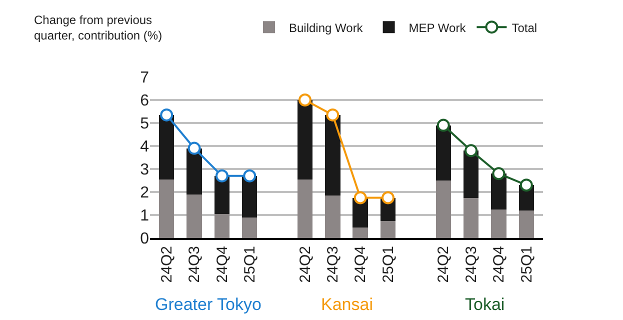  Describe the element at coordinates (326, 27) in the screenshot. I see `legend-label: Building Work` at that location.